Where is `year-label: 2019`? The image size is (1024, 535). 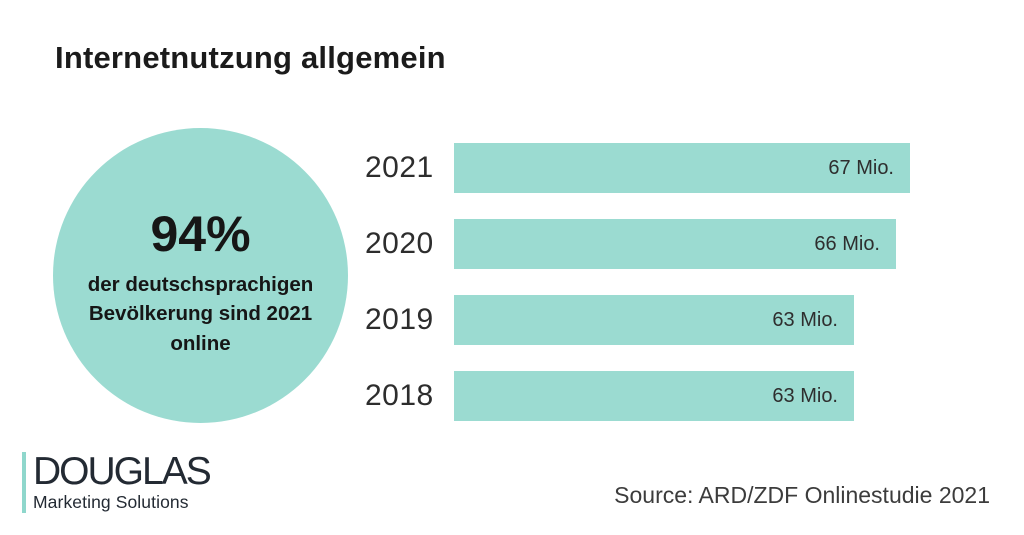
year-label: 2019 is located at coordinates (399, 319).